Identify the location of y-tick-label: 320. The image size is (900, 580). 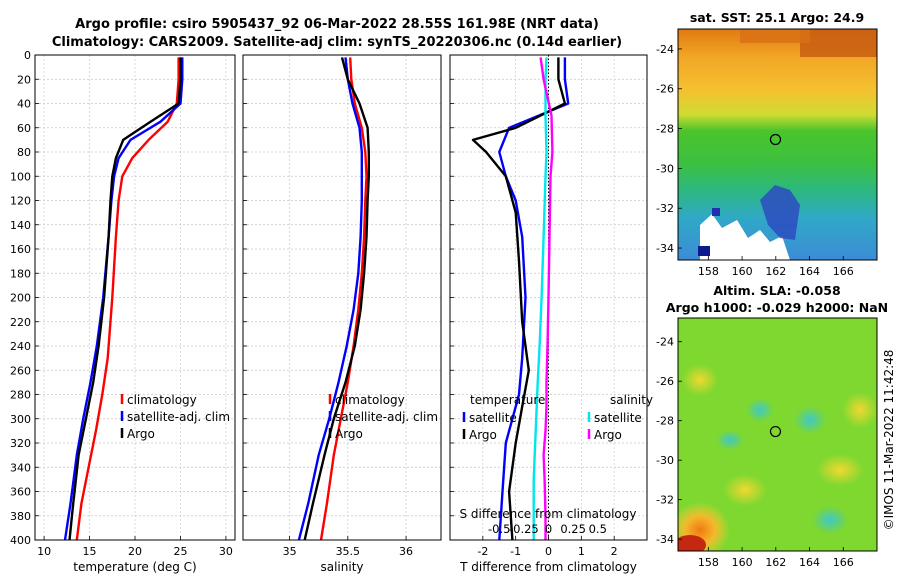
(20, 443).